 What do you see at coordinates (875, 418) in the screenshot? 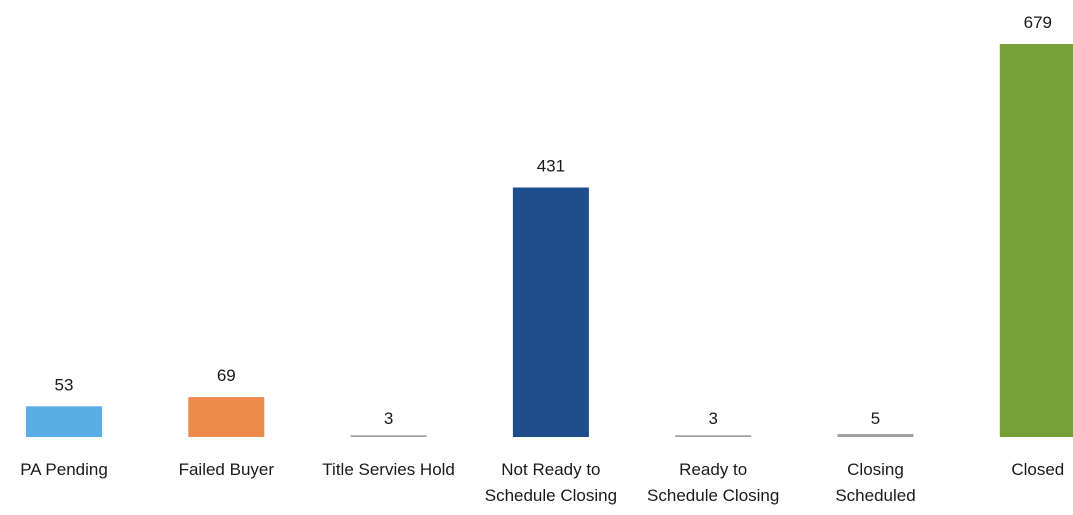
I see `value-label-5: 5` at bounding box center [875, 418].